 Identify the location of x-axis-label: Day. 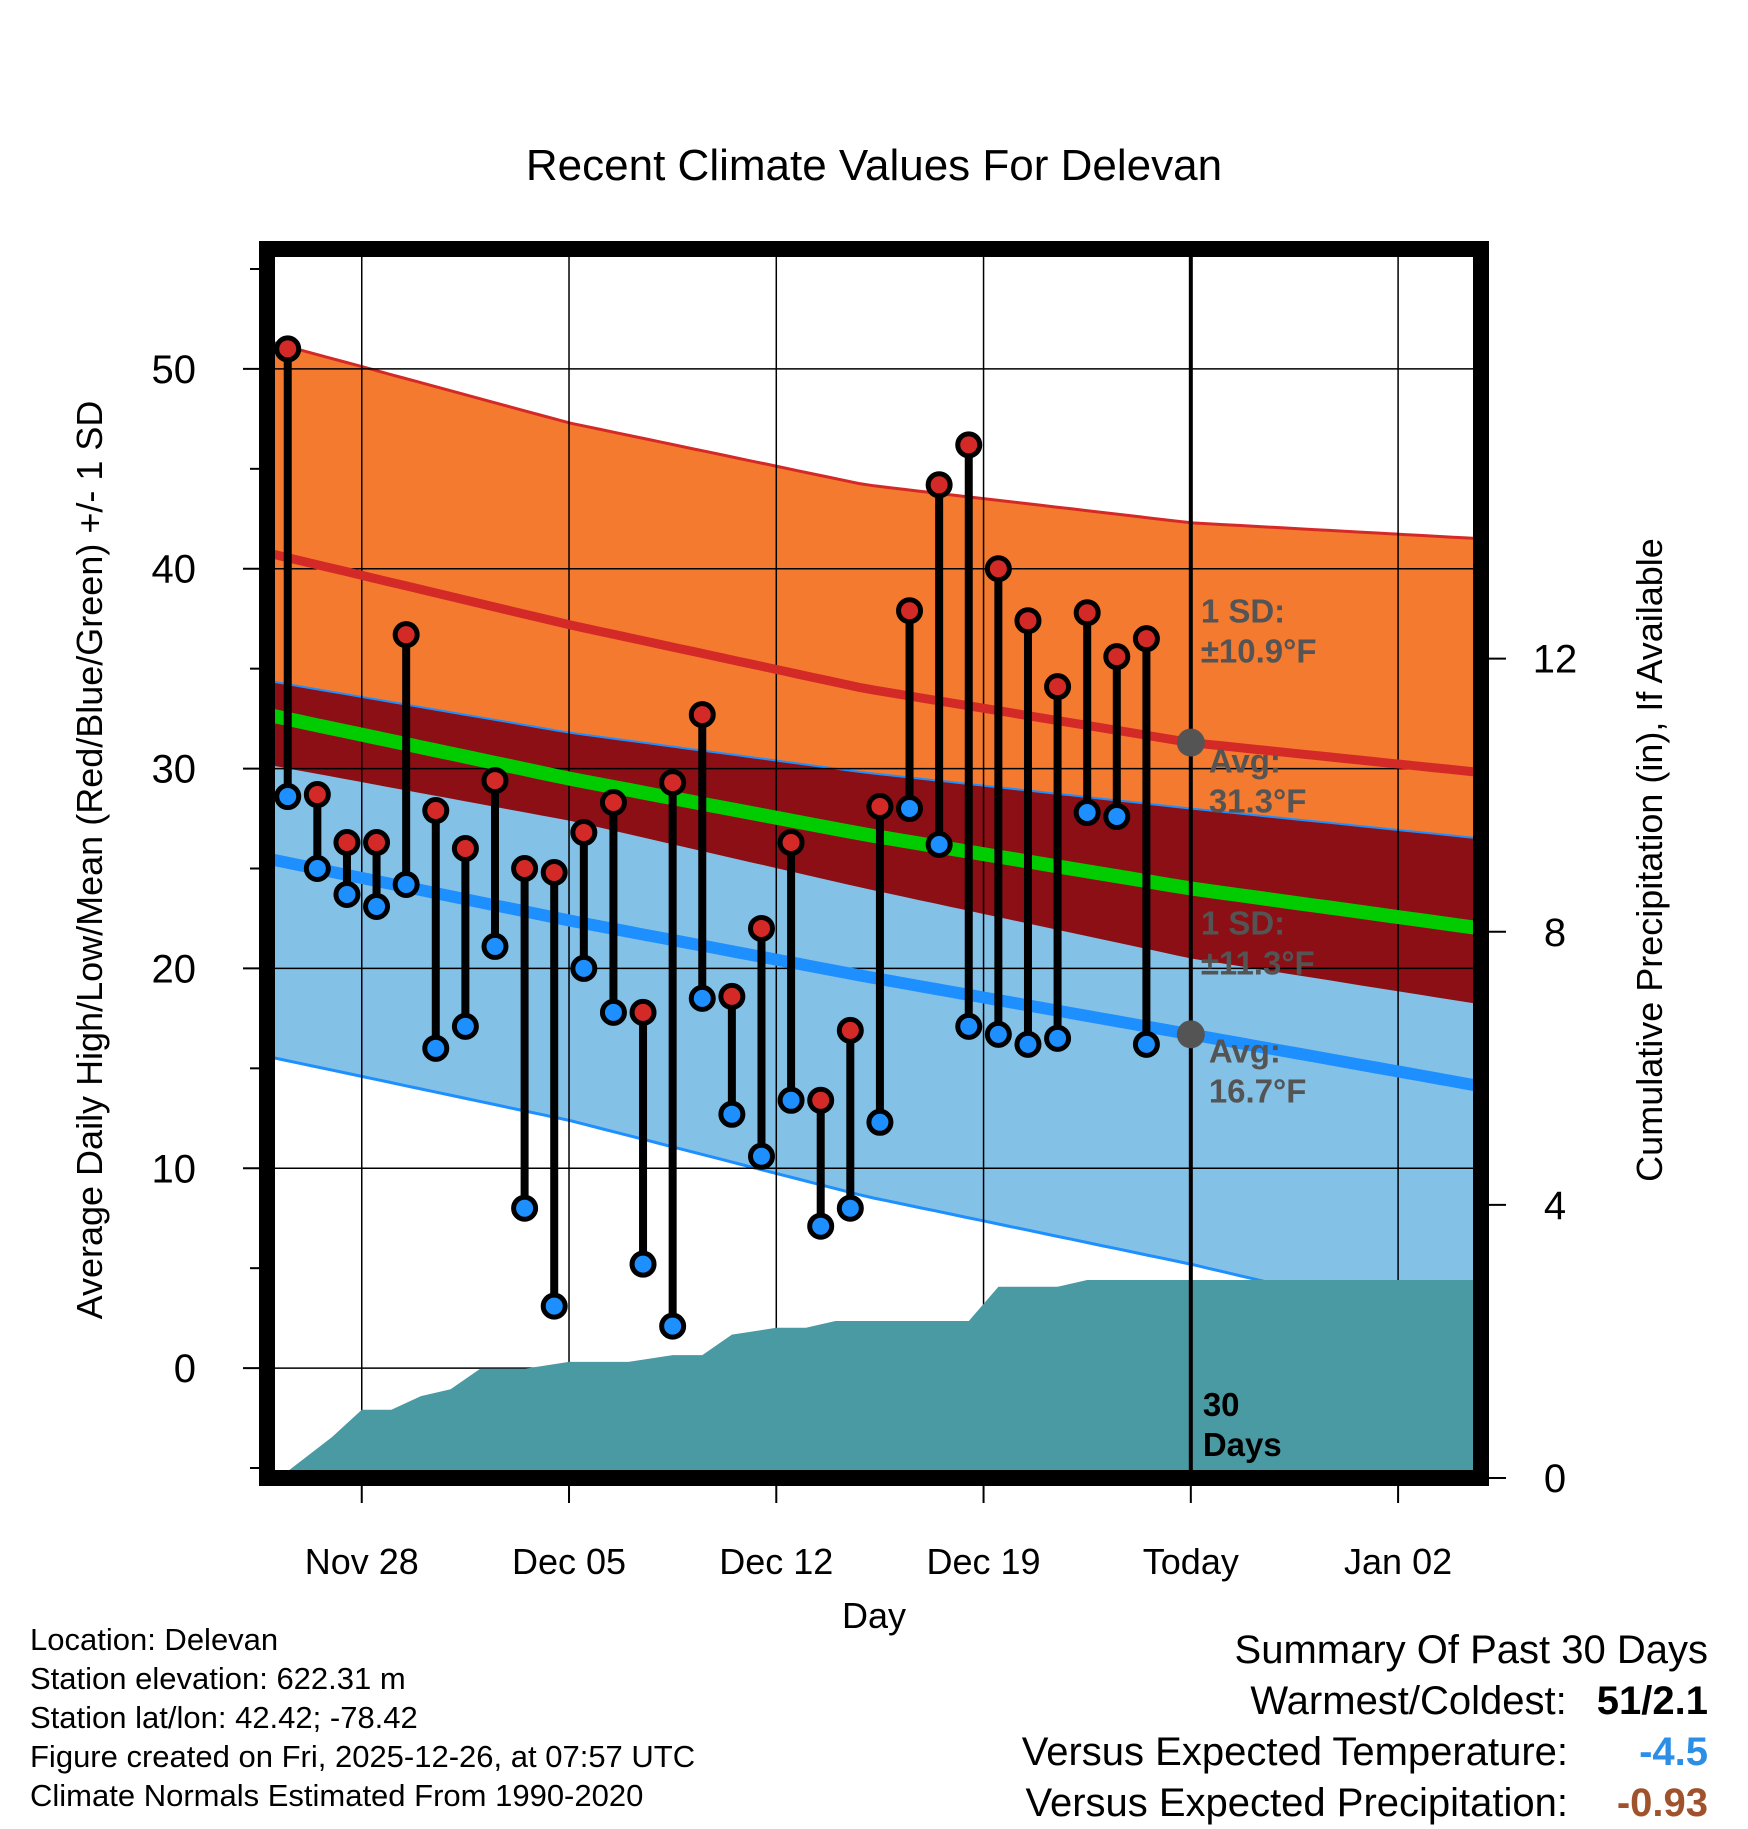
(874, 1615).